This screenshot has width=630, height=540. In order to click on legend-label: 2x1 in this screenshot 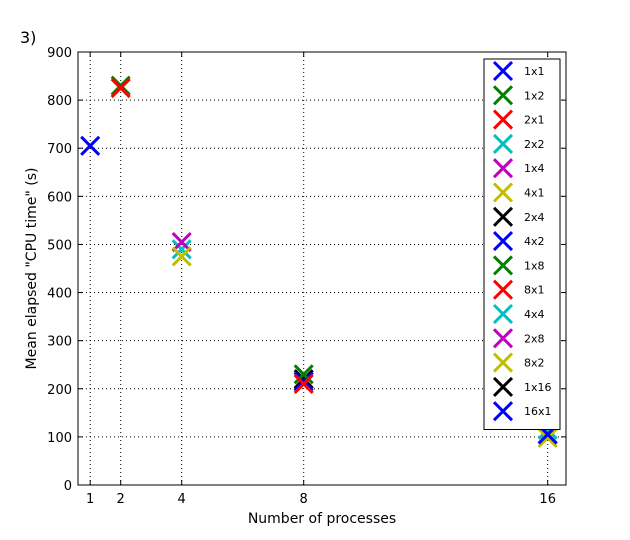, I will do `click(534, 120)`.